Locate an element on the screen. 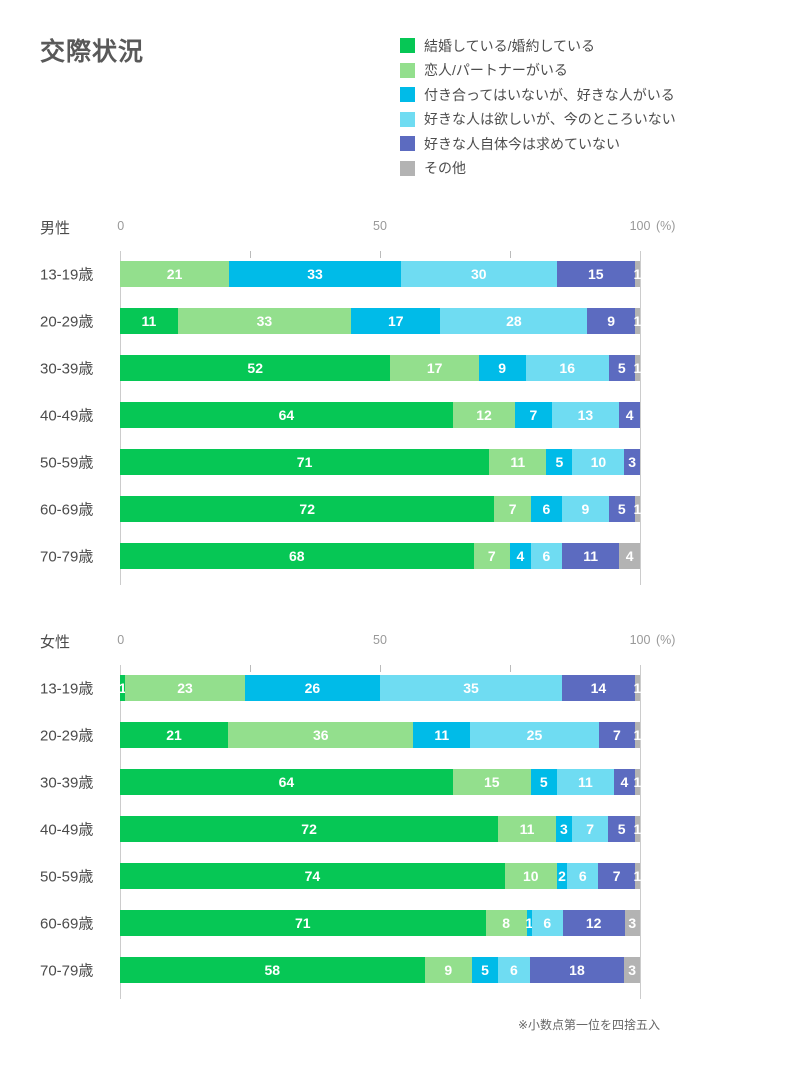  age-label: 60-69歳 is located at coordinates (67, 924).